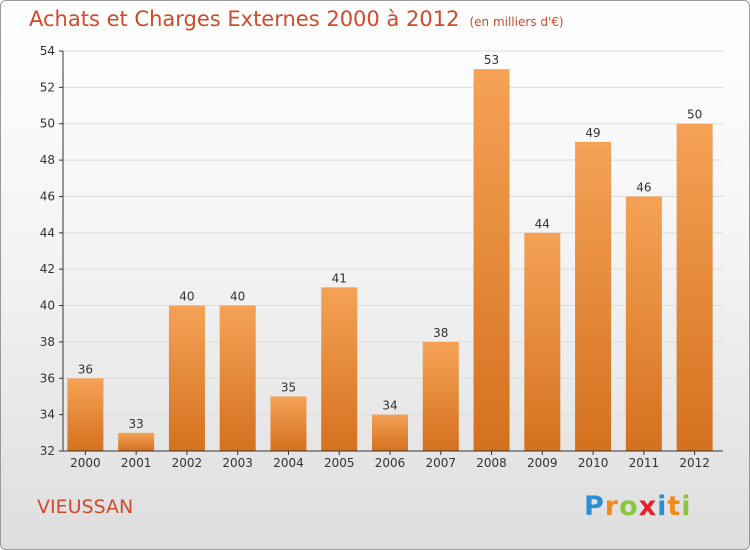  What do you see at coordinates (47, 87) in the screenshot?
I see `y-tick-label: 52` at bounding box center [47, 87].